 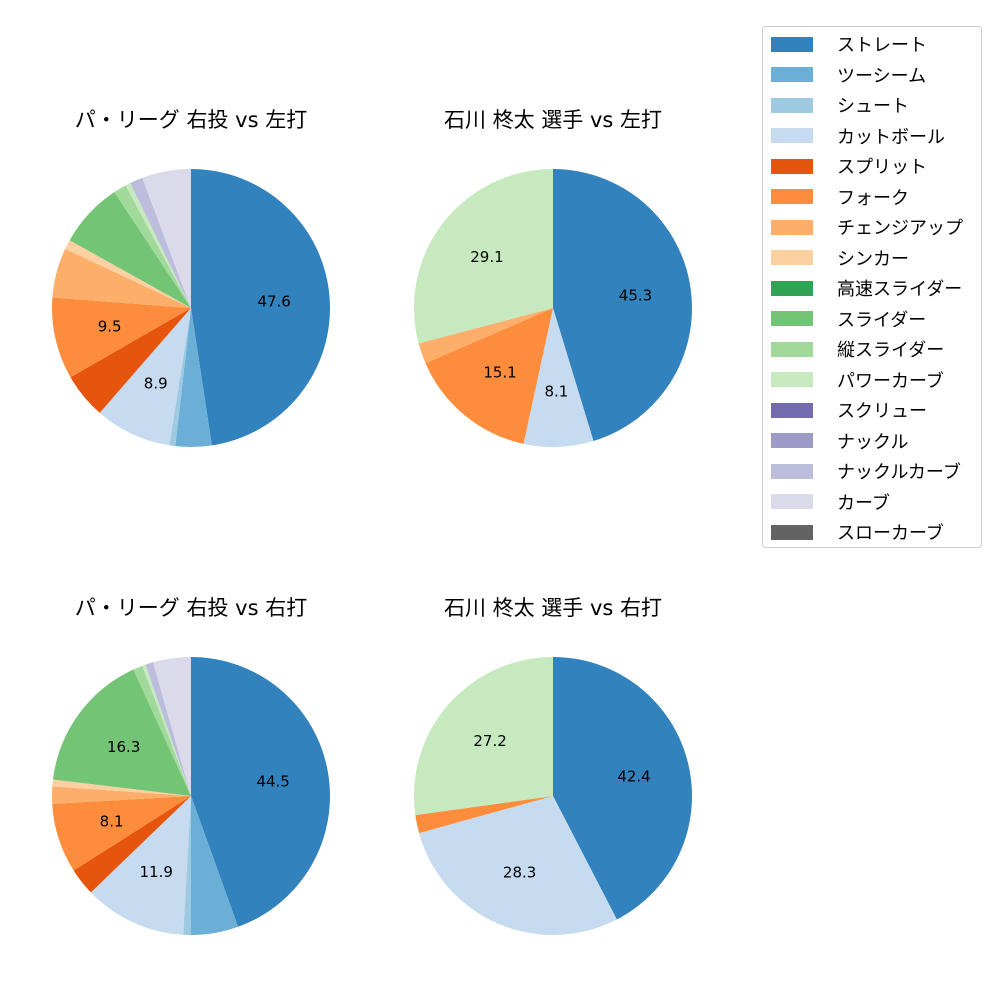 What do you see at coordinates (489, 741) in the screenshot?
I see `slice-value-label: 27.2` at bounding box center [489, 741].